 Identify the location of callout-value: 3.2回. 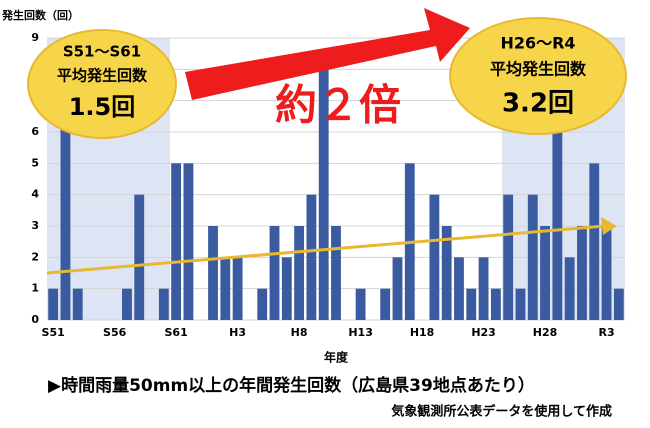
(538, 104).